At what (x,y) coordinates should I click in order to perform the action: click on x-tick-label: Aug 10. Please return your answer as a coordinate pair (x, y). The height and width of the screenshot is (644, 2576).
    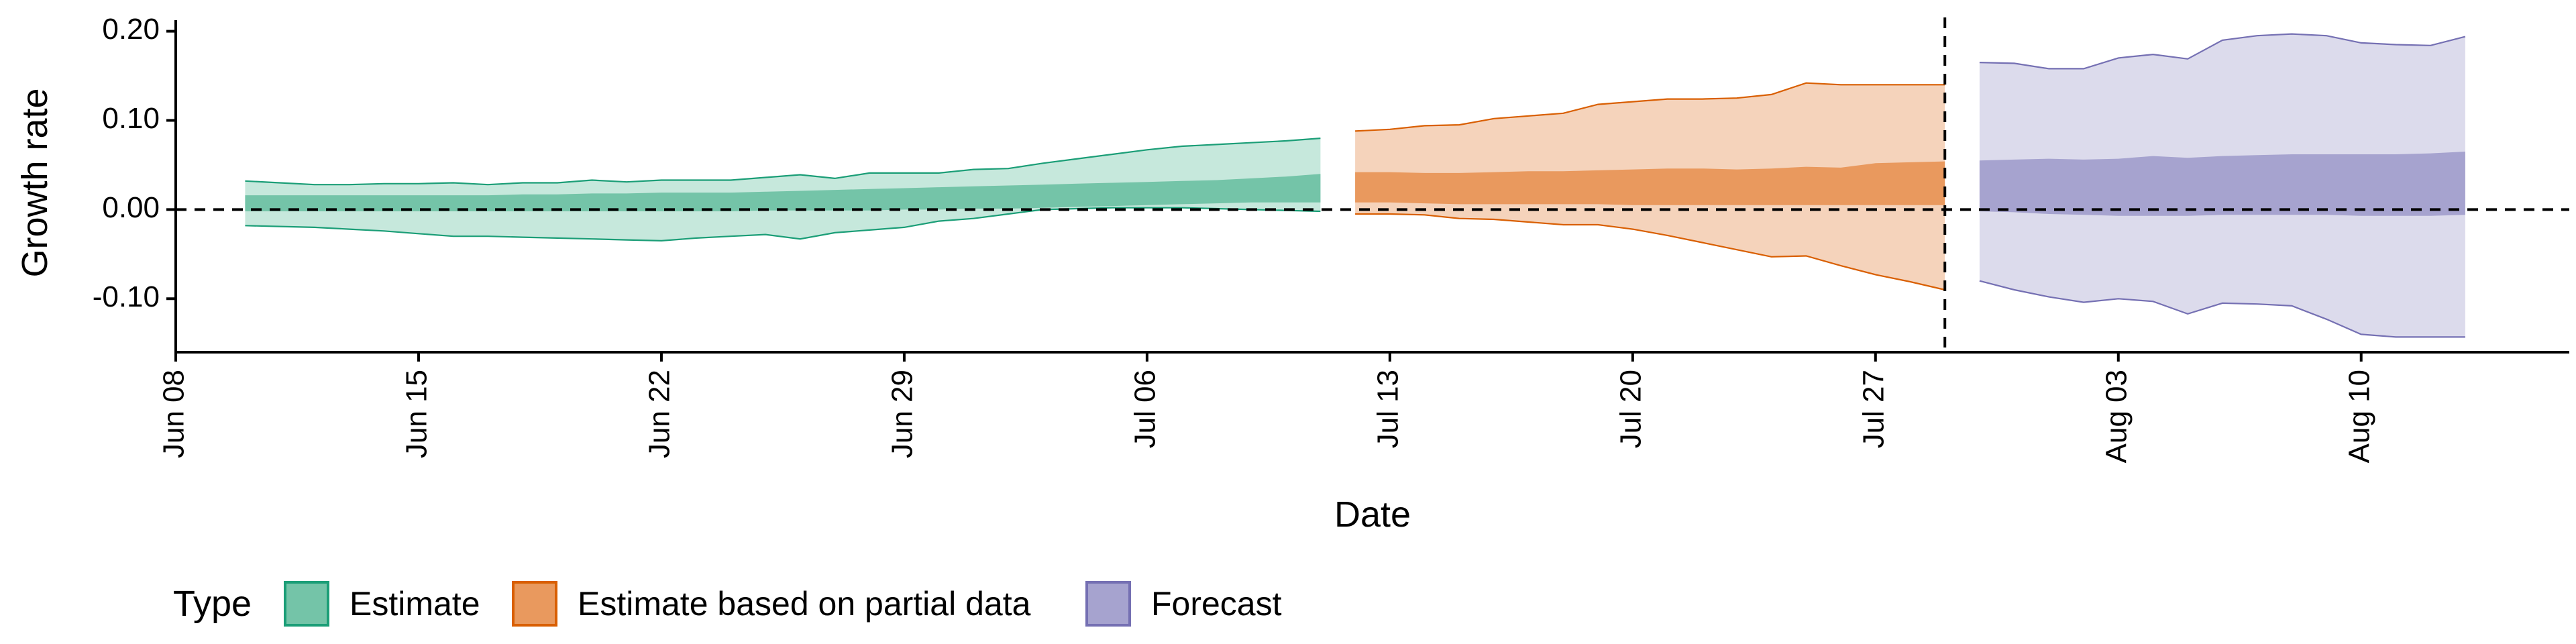
    Looking at the image, I should click on (2359, 416).